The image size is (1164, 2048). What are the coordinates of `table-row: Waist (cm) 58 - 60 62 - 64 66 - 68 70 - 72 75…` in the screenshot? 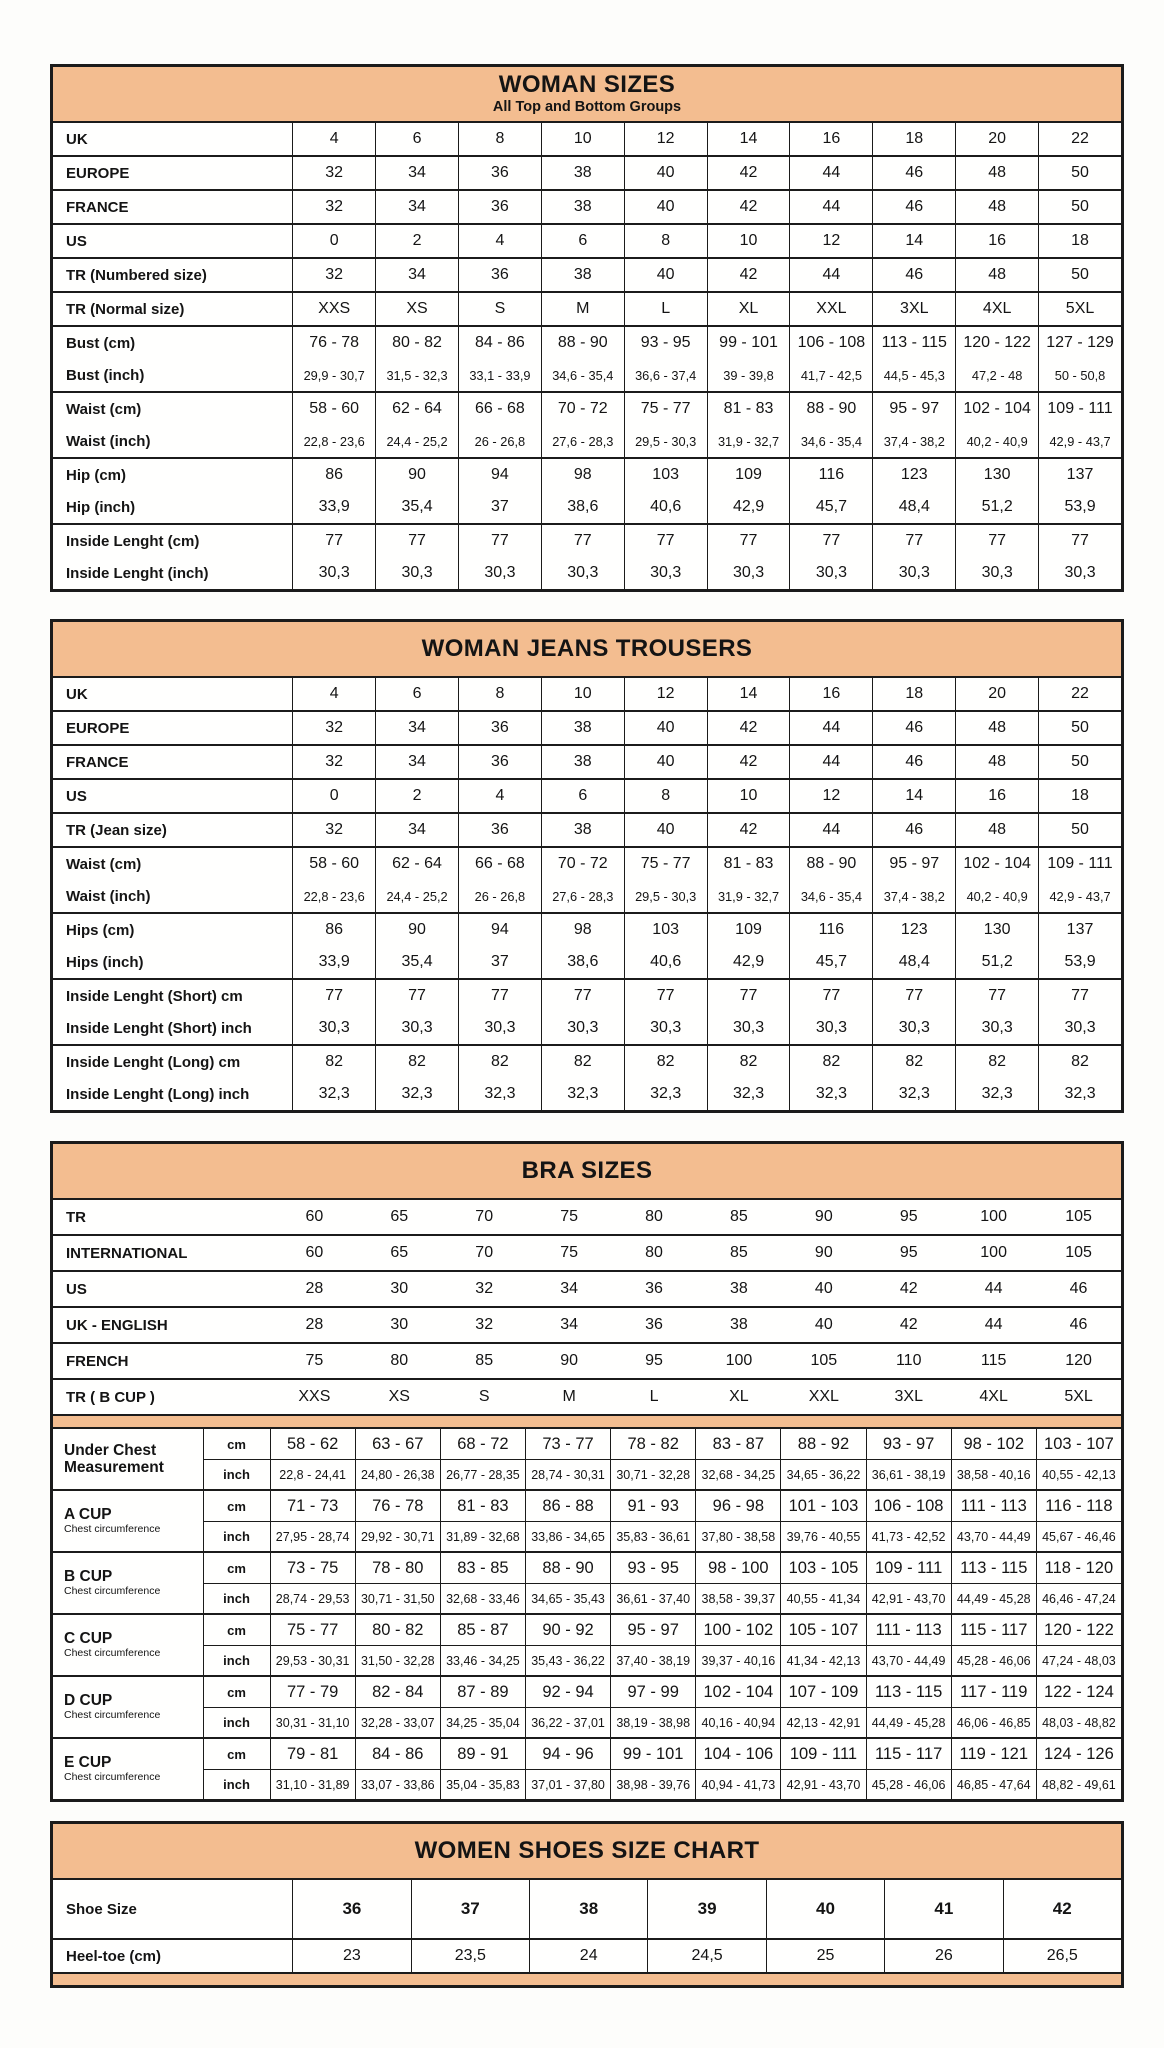 It's located at (587, 409).